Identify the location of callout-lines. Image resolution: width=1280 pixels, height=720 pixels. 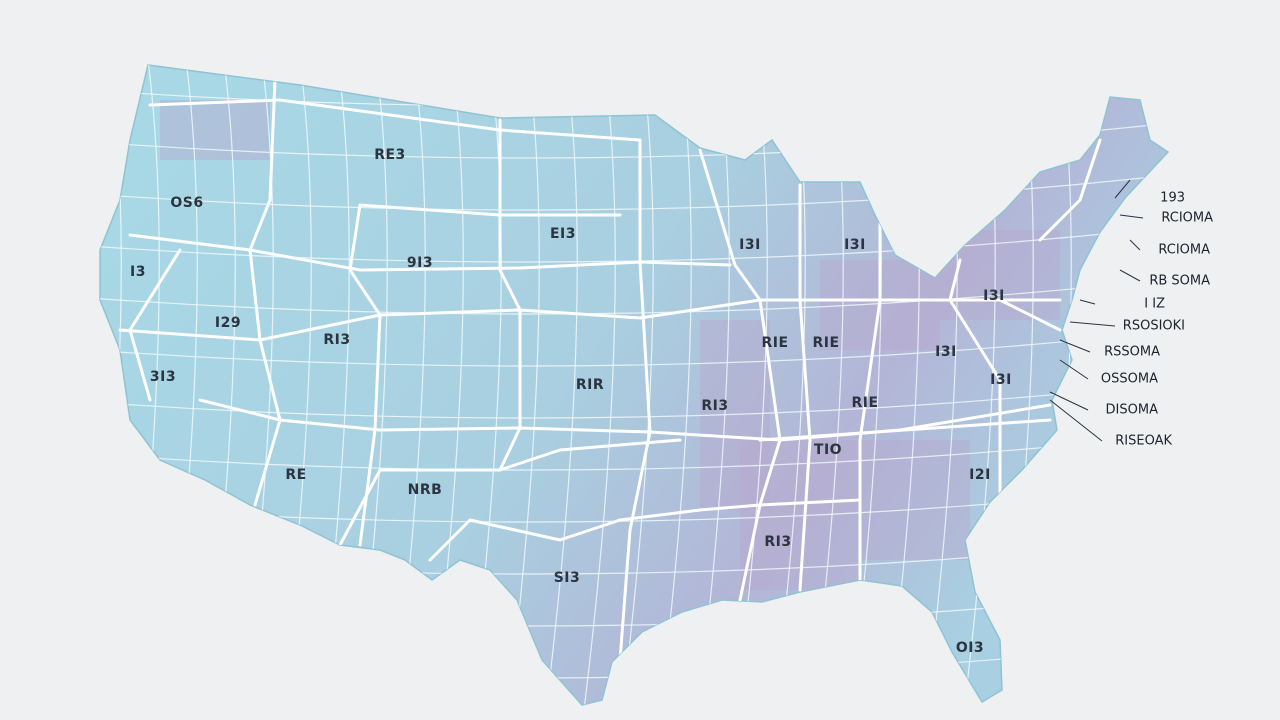
(1096, 310).